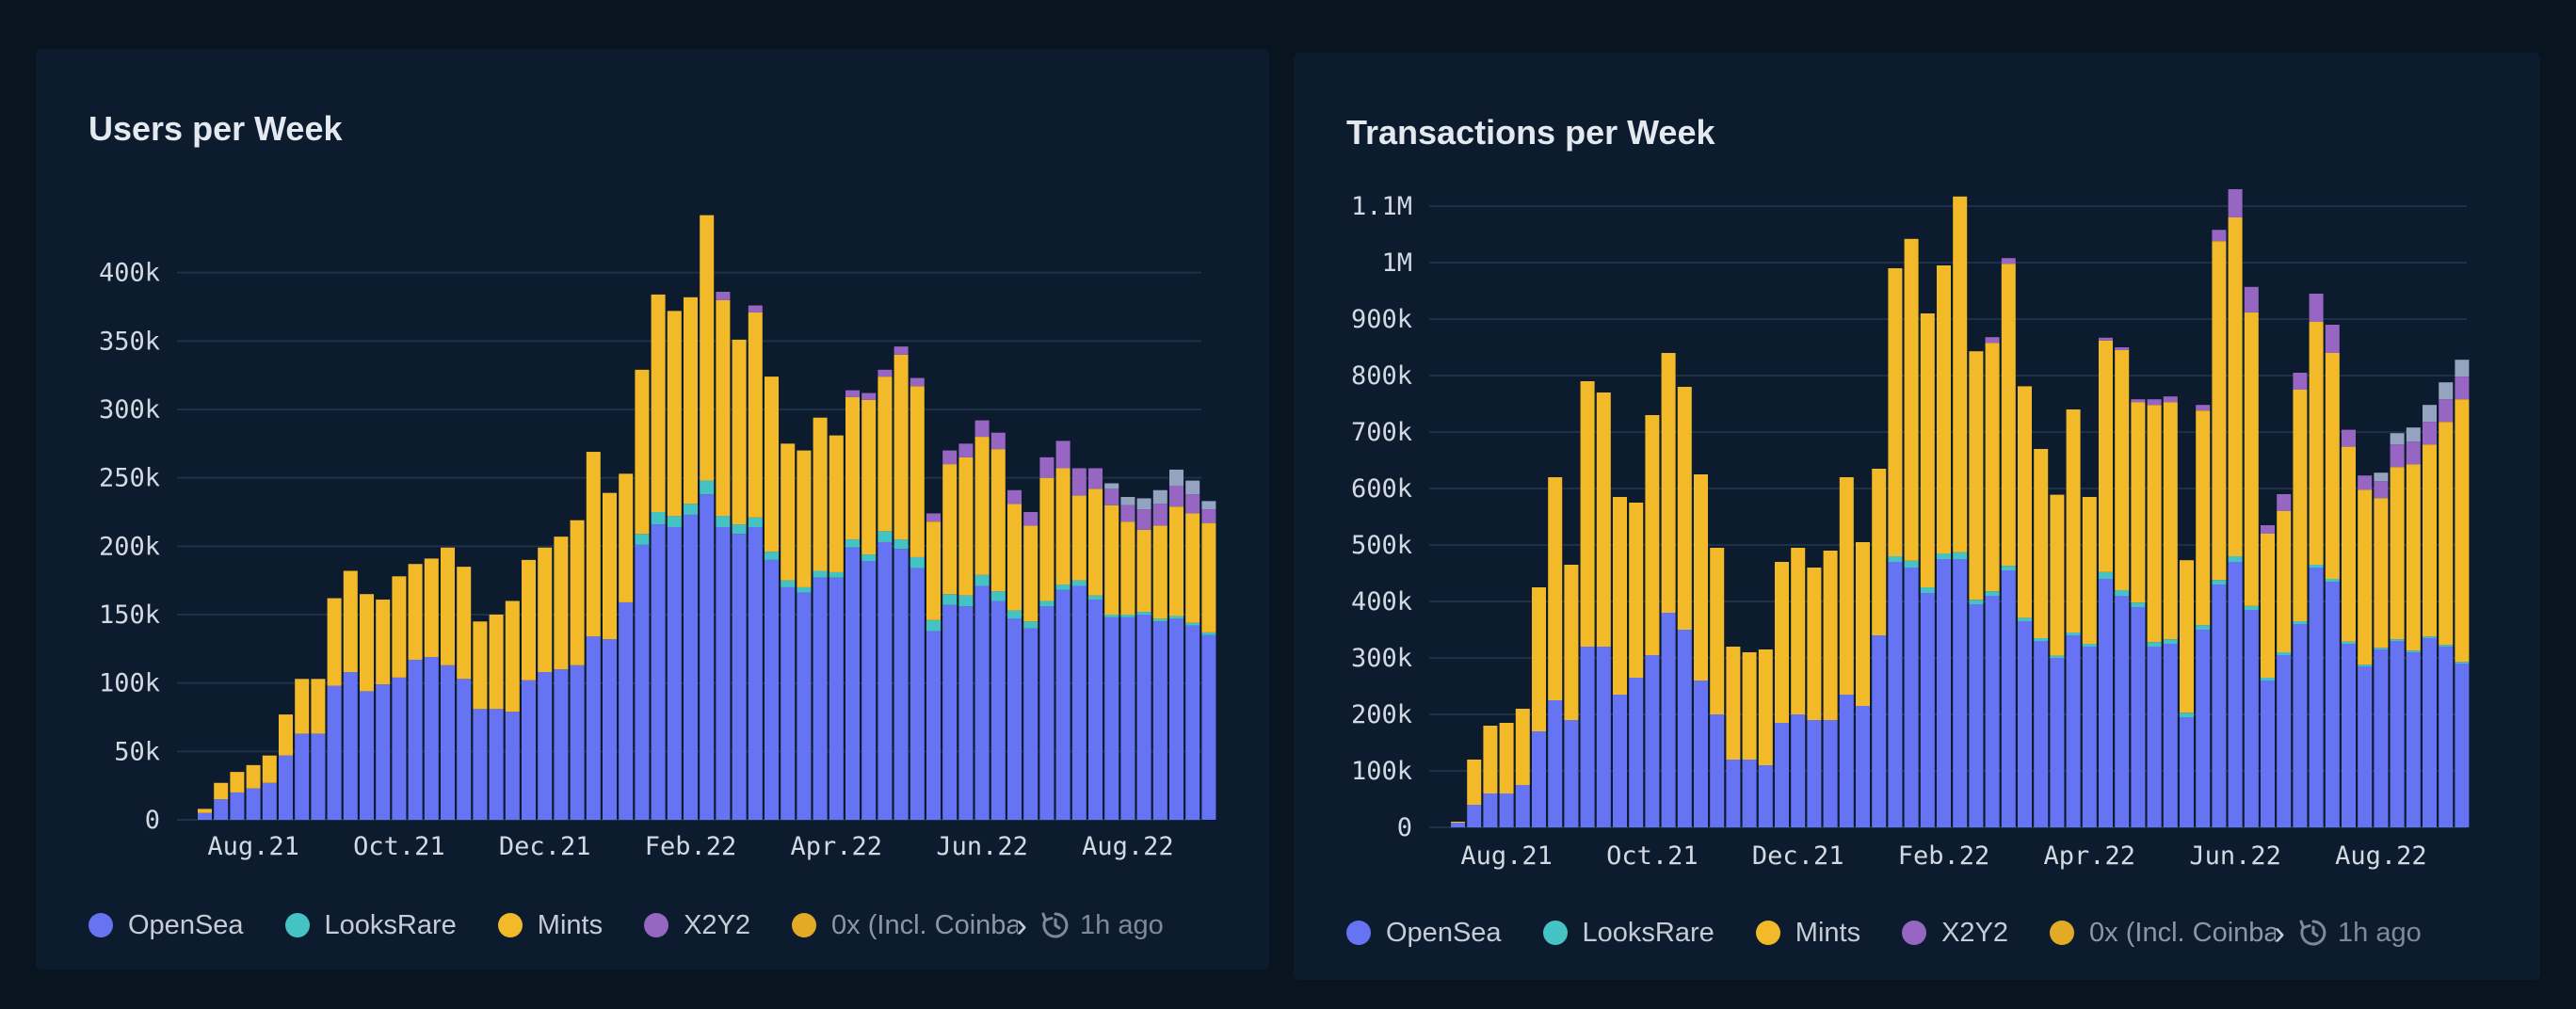  What do you see at coordinates (2360, 933) in the screenshot?
I see `refresh-indicator: 1h ago` at bounding box center [2360, 933].